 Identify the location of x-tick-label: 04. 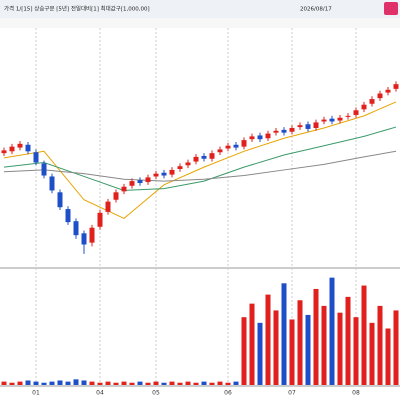
(100, 393).